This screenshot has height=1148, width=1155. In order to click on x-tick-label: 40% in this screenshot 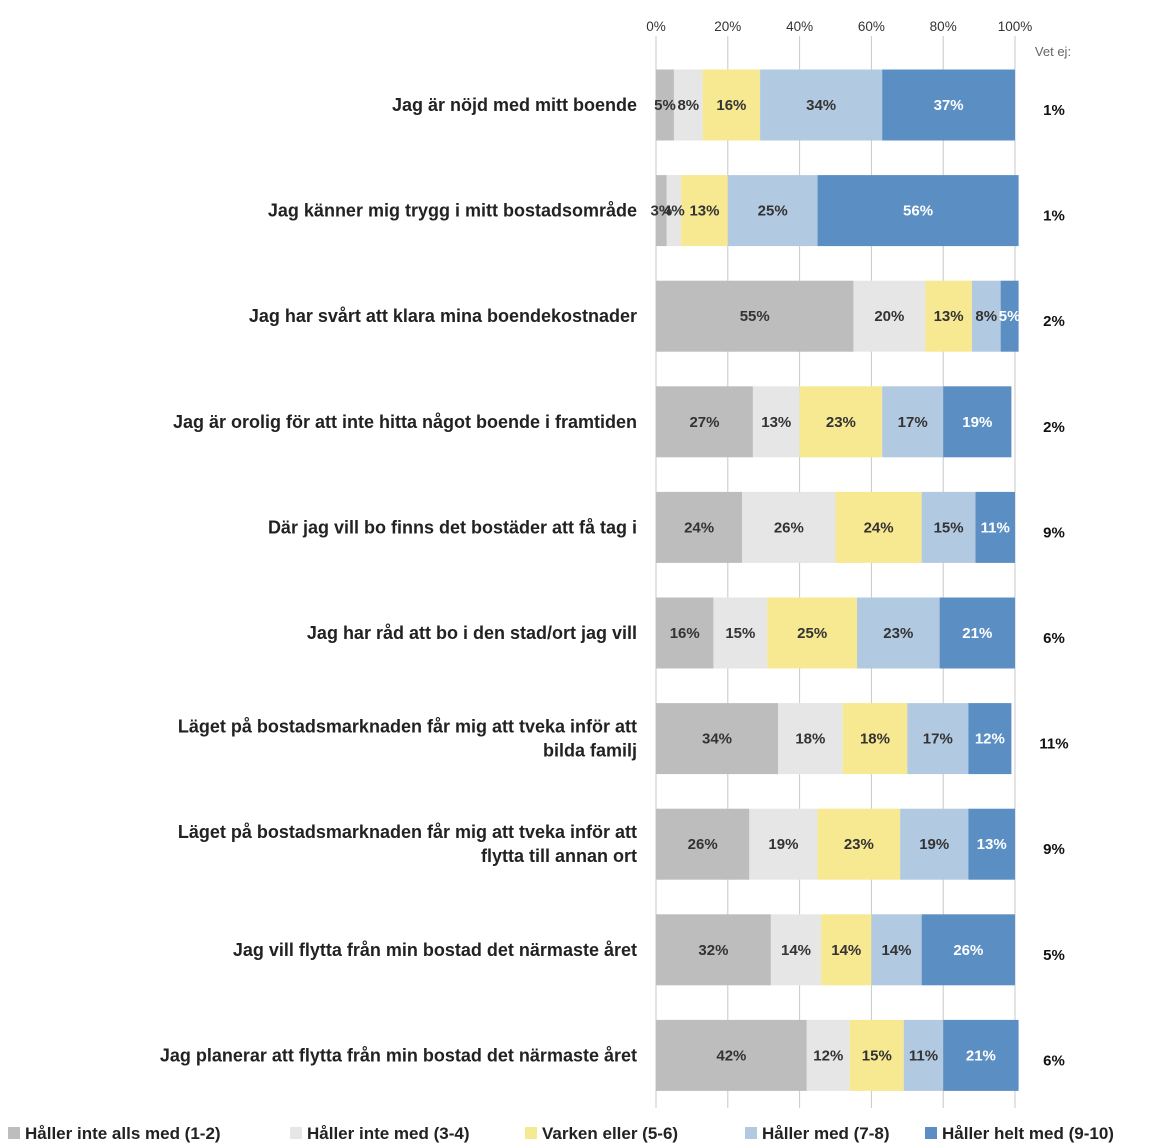, I will do `click(799, 26)`.